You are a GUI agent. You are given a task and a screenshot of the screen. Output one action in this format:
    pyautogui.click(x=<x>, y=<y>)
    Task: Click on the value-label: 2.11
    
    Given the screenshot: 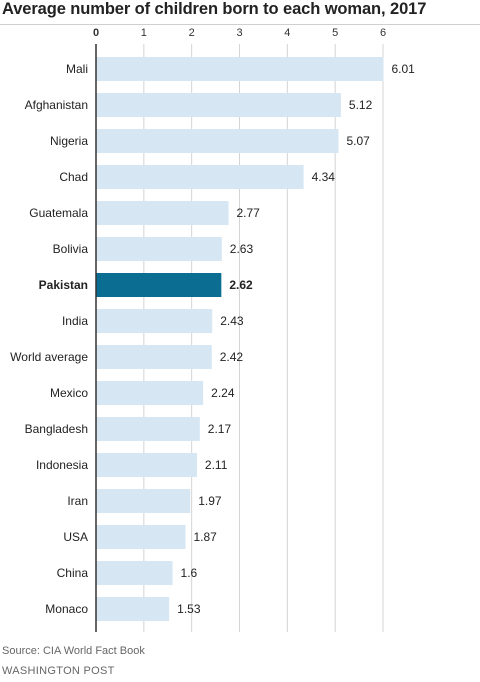 What is the action you would take?
    pyautogui.click(x=216, y=465)
    